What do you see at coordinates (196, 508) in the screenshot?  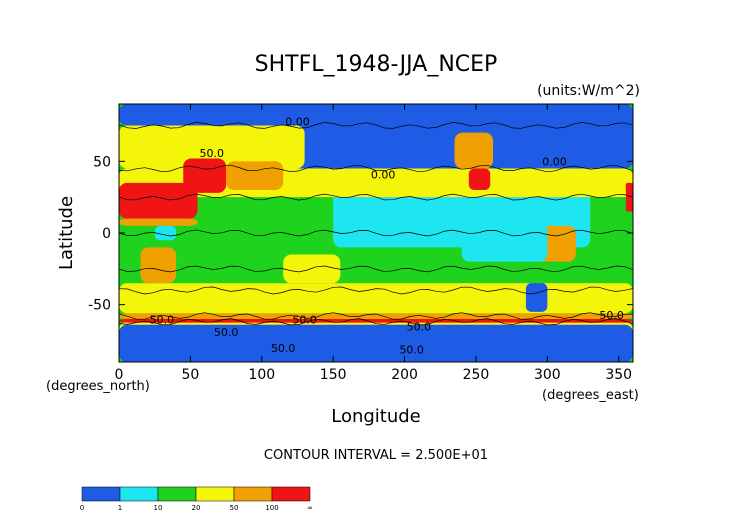 I see `colorbar-label: 20` at bounding box center [196, 508].